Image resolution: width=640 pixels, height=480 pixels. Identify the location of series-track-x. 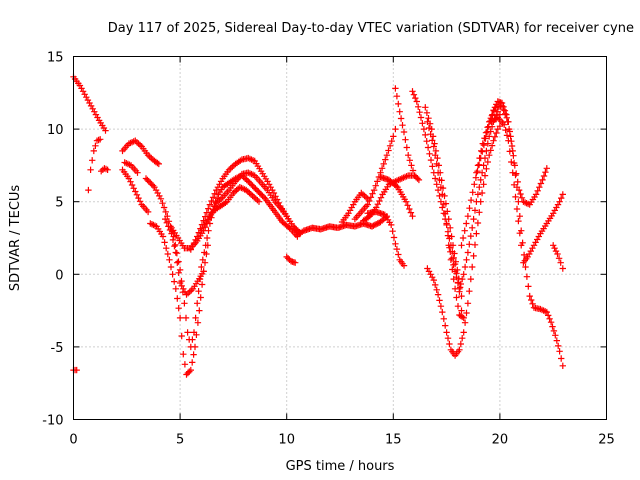
(464, 241).